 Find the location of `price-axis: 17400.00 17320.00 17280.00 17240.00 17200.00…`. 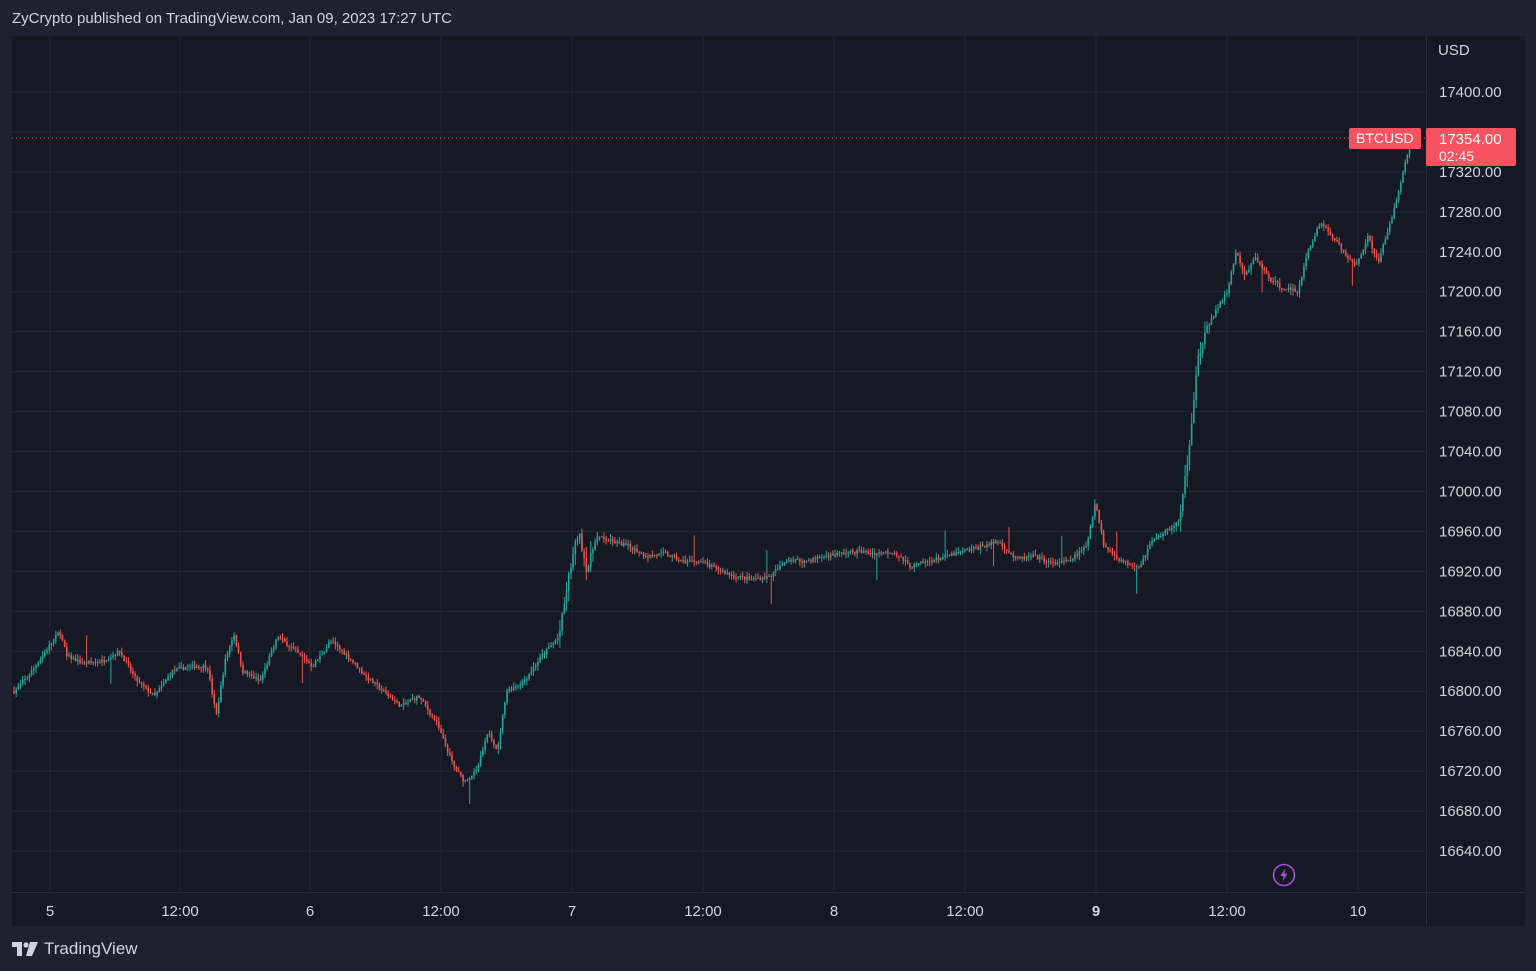

price-axis: 17400.00 17320.00 17280.00 17240.00 17200.00… is located at coordinates (1475, 464).